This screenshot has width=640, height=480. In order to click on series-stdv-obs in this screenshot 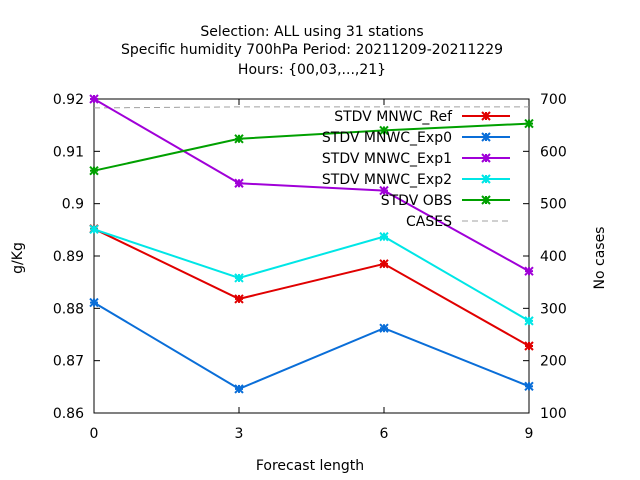, I will do `click(311, 147)`.